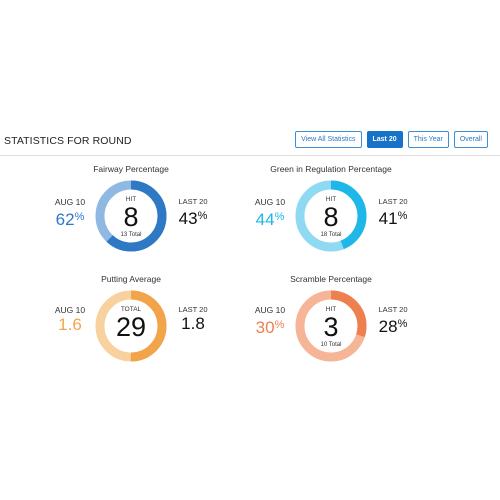  I want to click on gir-donut: HIT 8 18 Total, so click(331, 216).